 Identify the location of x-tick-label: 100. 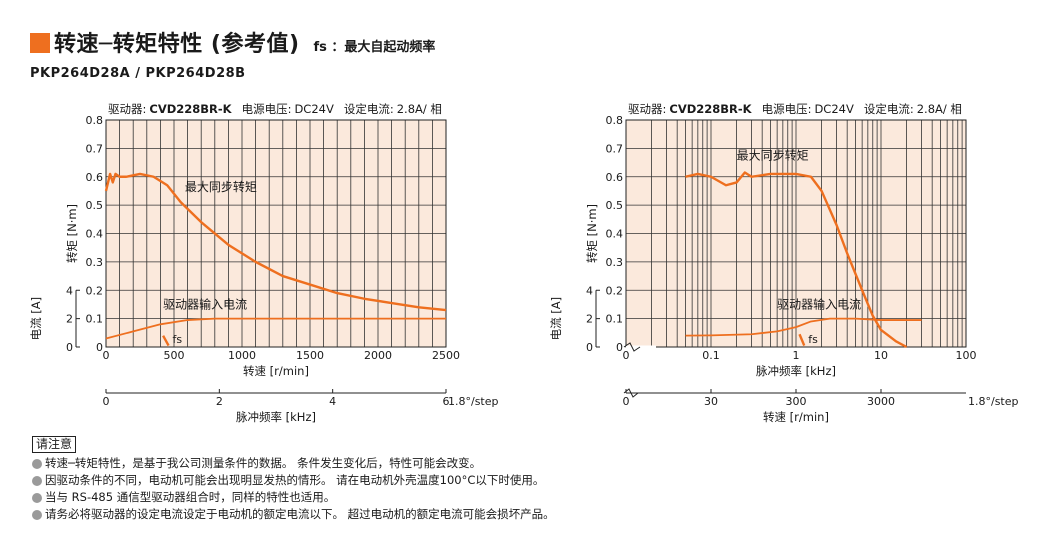
(966, 355).